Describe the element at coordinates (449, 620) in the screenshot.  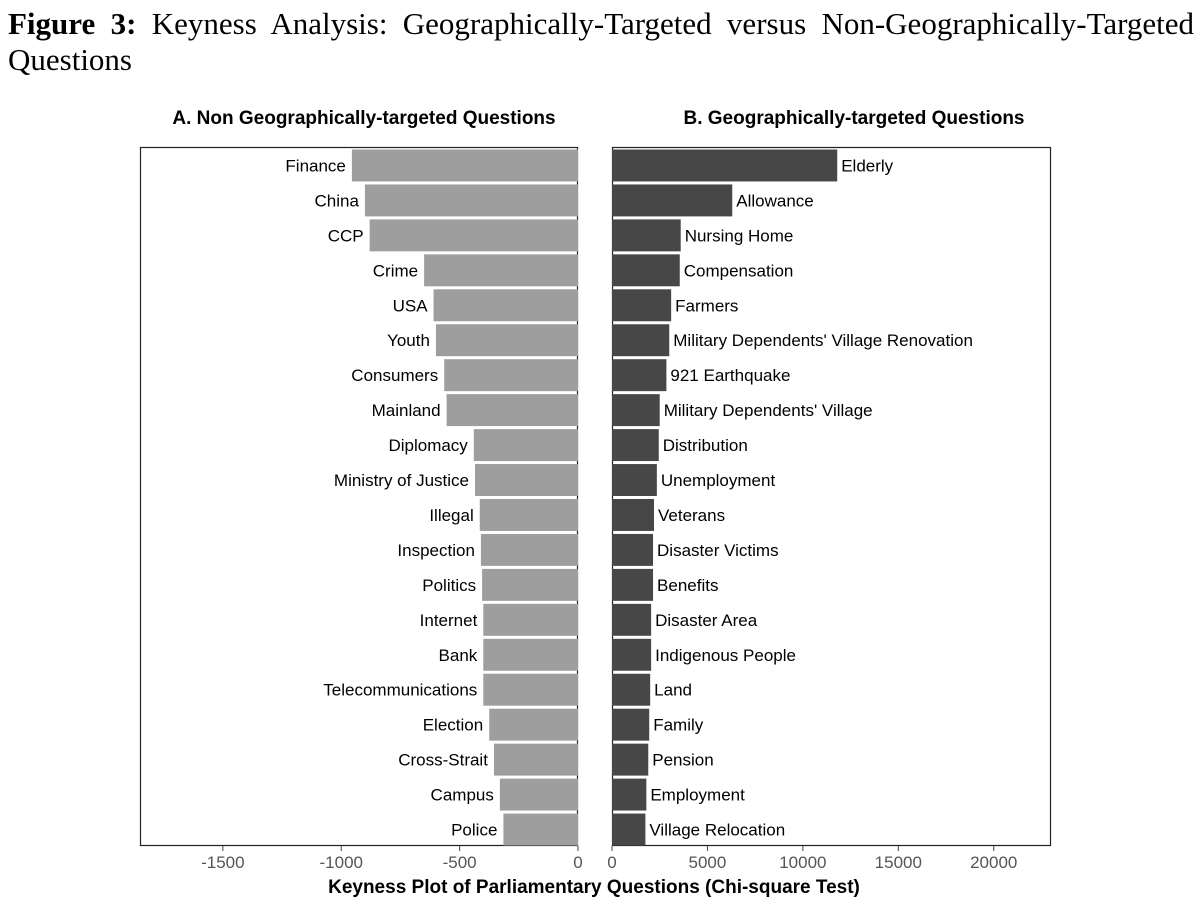
I see `bar-label: Internet` at that location.